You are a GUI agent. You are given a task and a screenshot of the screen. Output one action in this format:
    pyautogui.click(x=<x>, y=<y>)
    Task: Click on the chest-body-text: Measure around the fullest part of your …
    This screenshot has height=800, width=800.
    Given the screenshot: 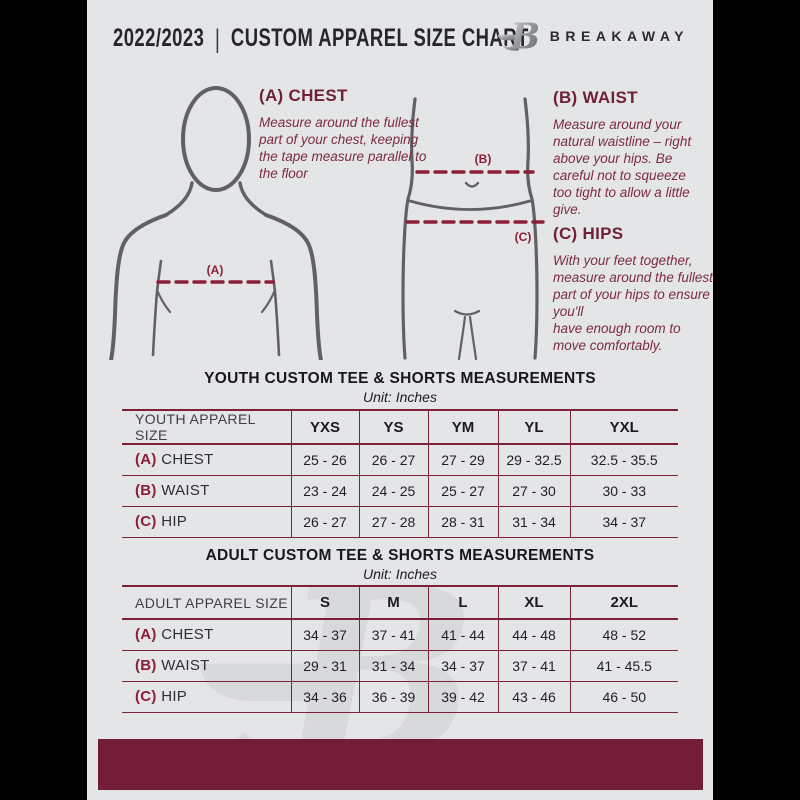 What is the action you would take?
    pyautogui.click(x=343, y=148)
    